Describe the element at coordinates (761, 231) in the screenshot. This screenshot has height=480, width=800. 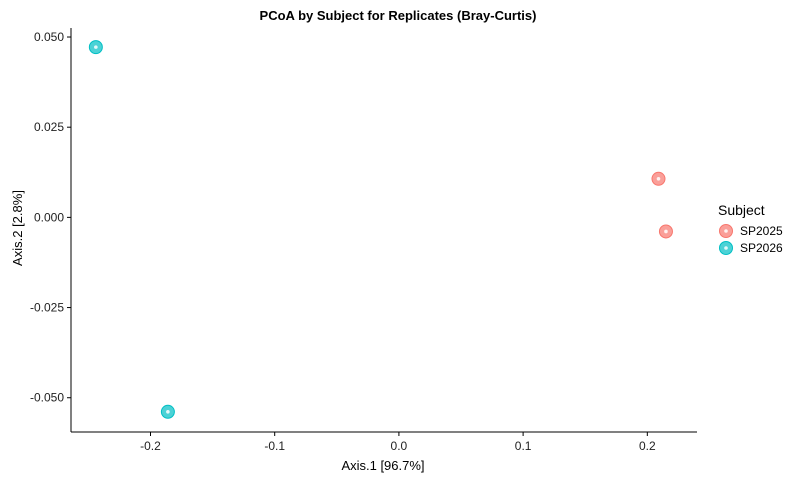
I see `legend-label-sp2025: SP2025` at that location.